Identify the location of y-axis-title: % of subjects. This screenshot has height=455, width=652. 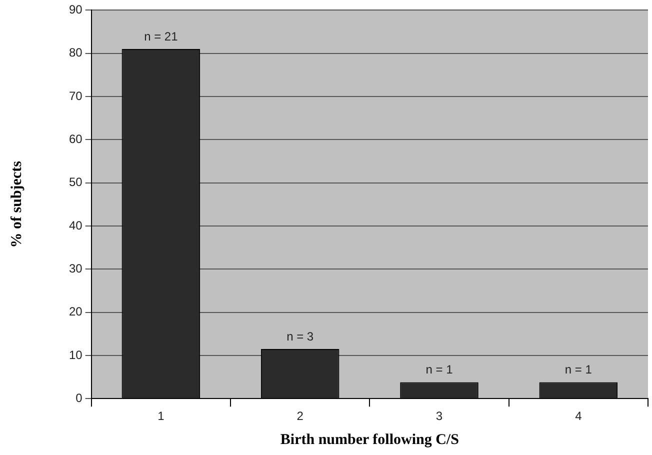
(16, 204).